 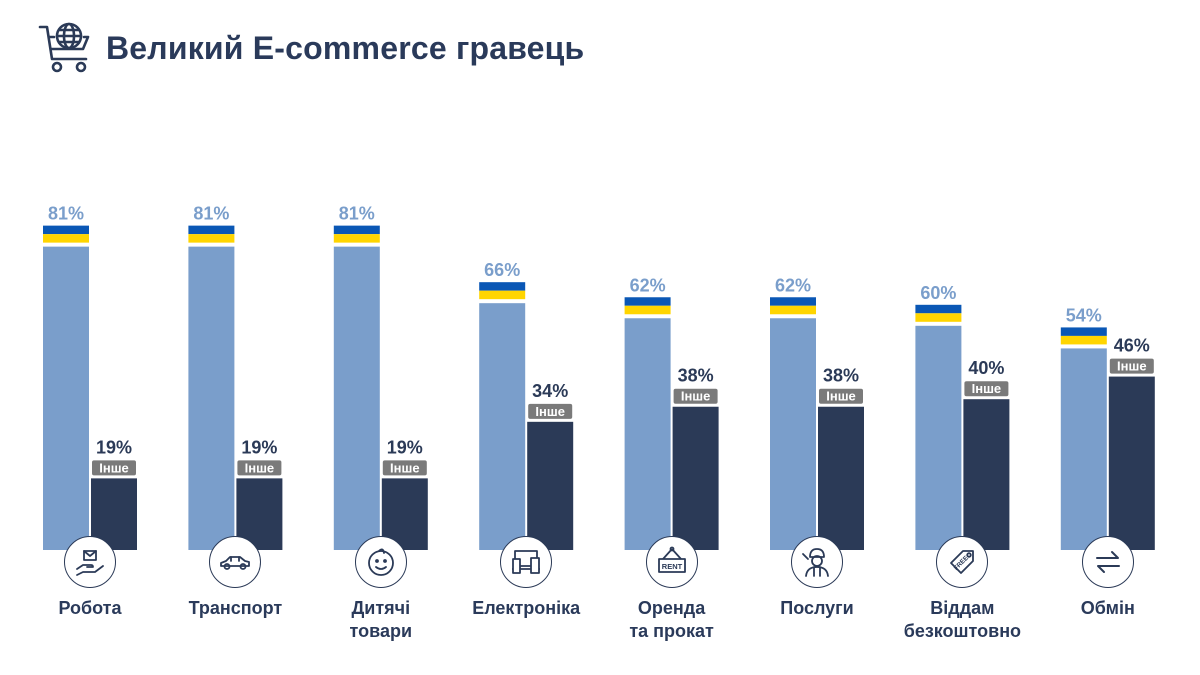 I want to click on baby-face-icon, so click(x=380, y=562).